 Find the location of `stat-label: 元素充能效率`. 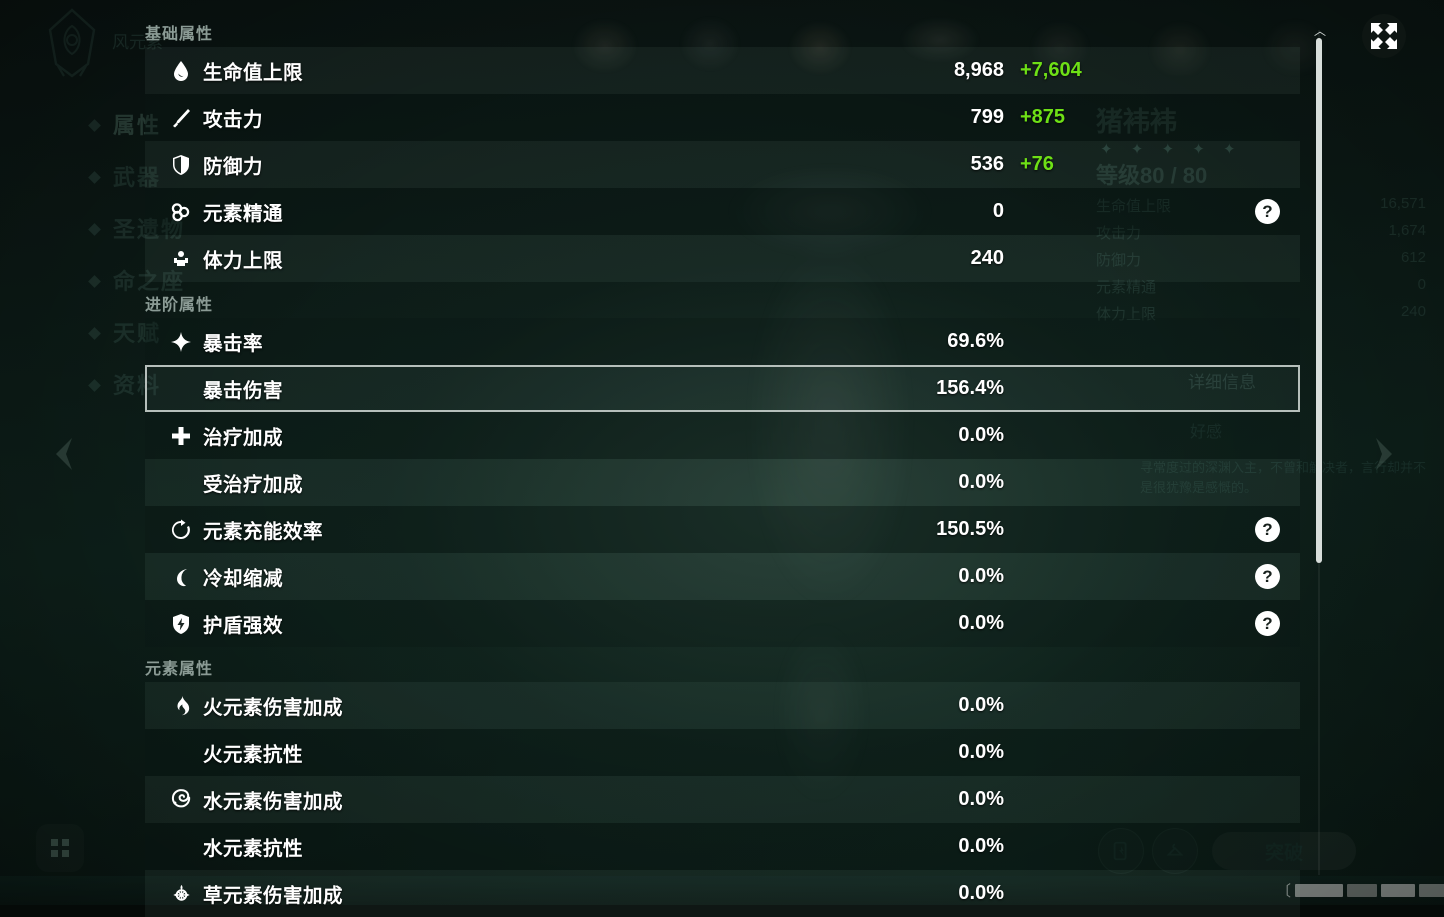

stat-label: 元素充能效率 is located at coordinates (263, 532).